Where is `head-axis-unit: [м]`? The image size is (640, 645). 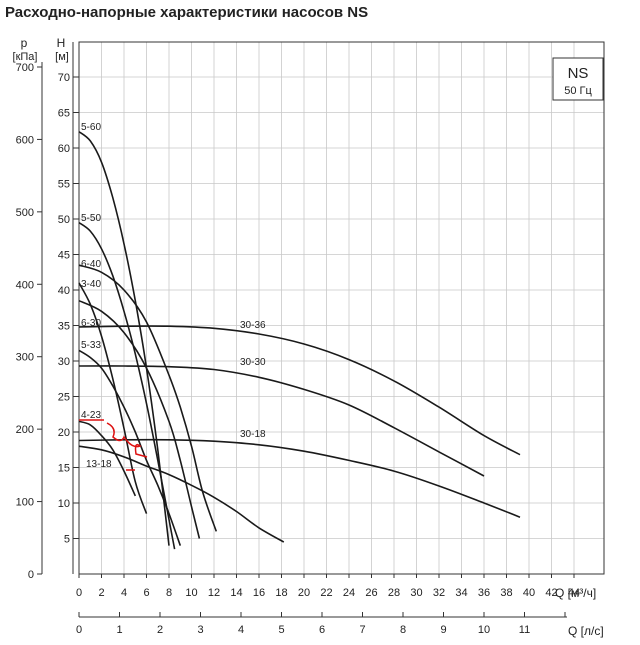
head-axis-unit: [м] is located at coordinates (62, 57).